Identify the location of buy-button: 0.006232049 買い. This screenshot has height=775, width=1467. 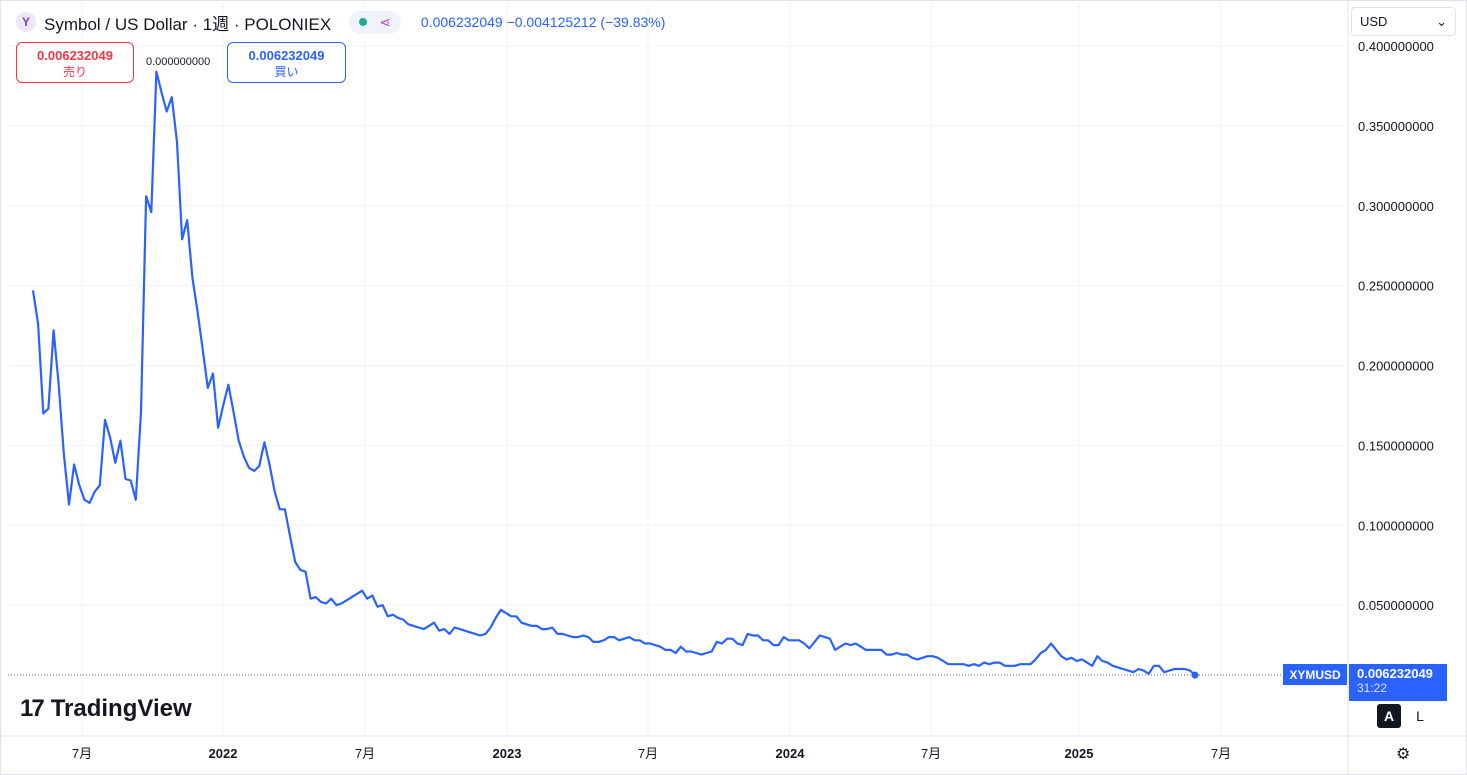
(286, 62).